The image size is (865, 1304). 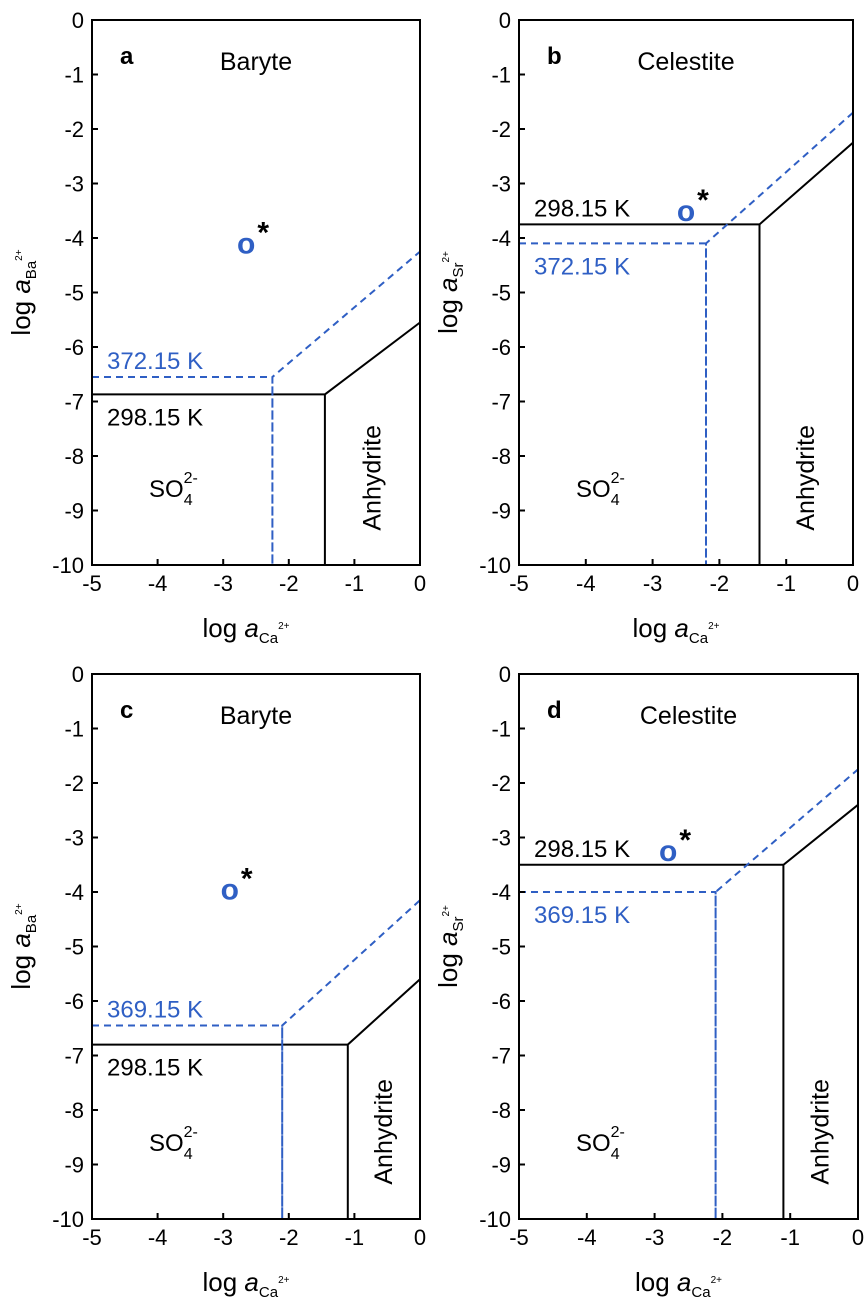 I want to click on panel-letter: d, so click(x=554, y=710).